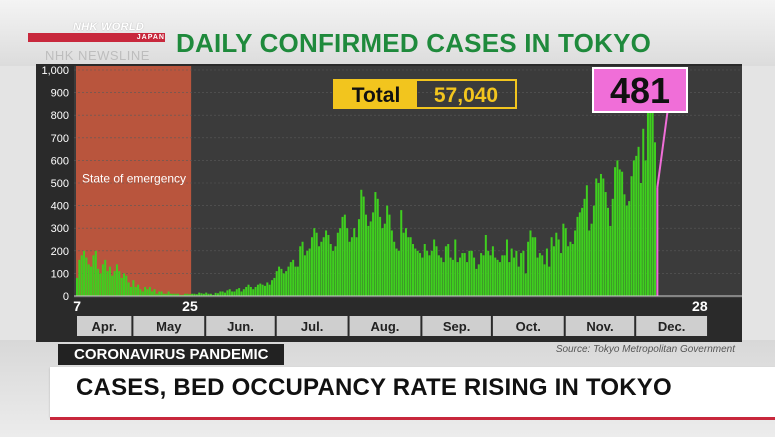 The height and width of the screenshot is (437, 775). I want to click on month-label: Jul., so click(312, 326).